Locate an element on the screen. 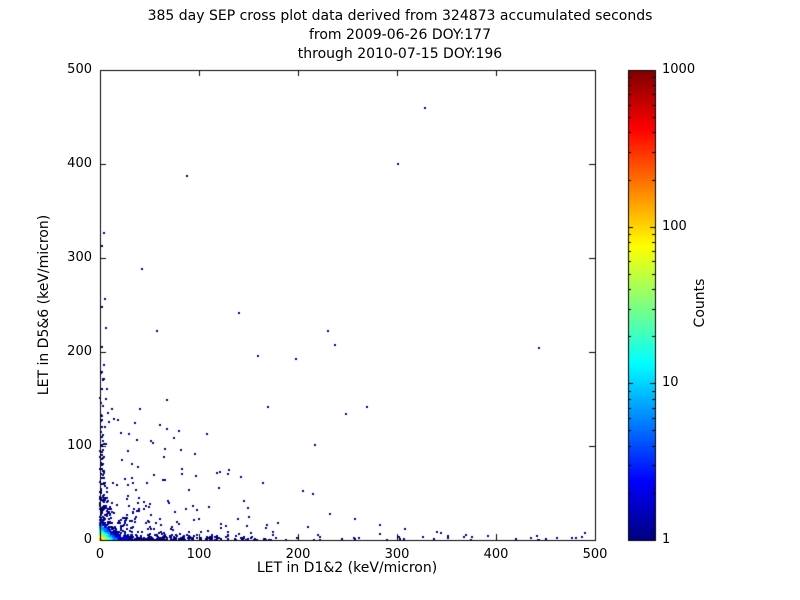  y-axis-label: LET in D5&6 (keV/micron) is located at coordinates (44, 305).